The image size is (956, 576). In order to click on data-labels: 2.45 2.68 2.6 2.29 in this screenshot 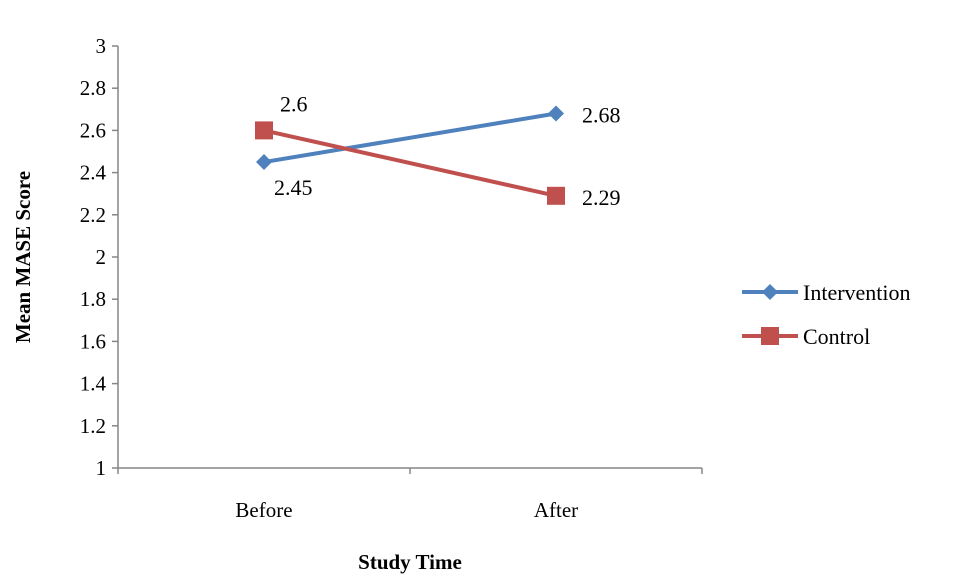, I will do `click(447, 150)`.